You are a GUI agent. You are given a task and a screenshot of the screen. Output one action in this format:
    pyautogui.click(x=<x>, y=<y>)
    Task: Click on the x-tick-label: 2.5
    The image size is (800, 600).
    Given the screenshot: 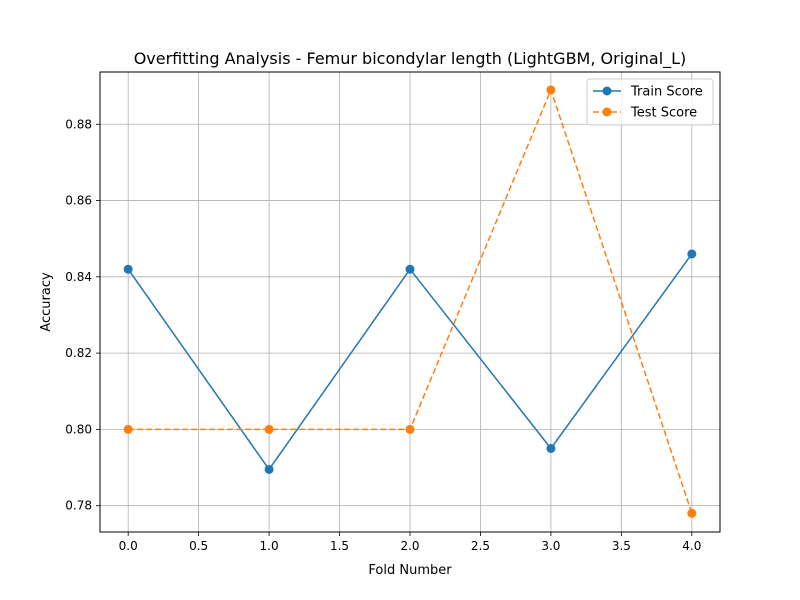 What is the action you would take?
    pyautogui.click(x=480, y=546)
    